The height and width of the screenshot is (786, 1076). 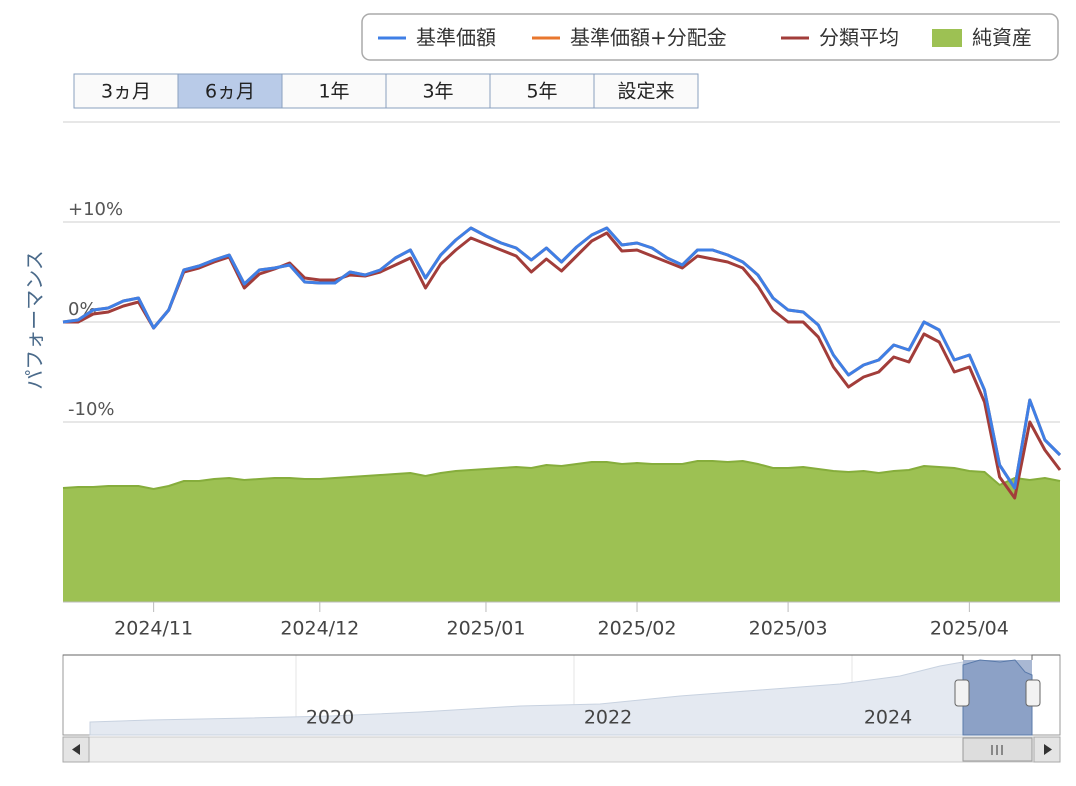 I want to click on legend-label: 基準価額+分配金, so click(x=648, y=38).